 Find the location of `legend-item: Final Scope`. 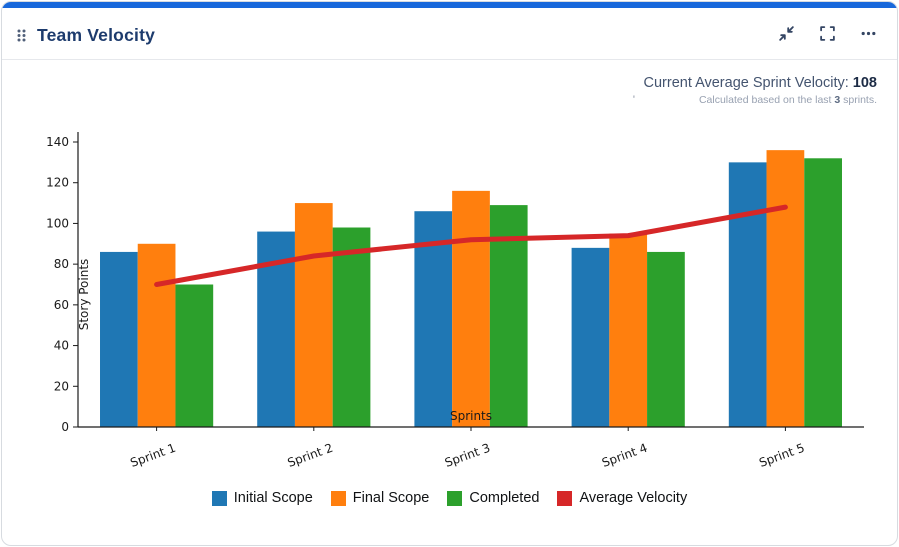

legend-item: Final Scope is located at coordinates (380, 498).